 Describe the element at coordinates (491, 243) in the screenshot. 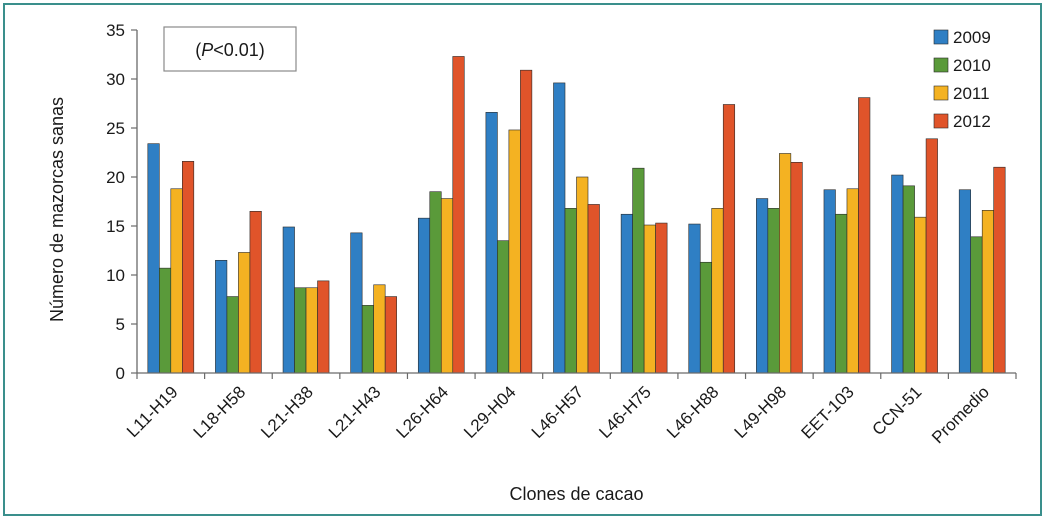

I see `bar-2009-L29-H04` at that location.